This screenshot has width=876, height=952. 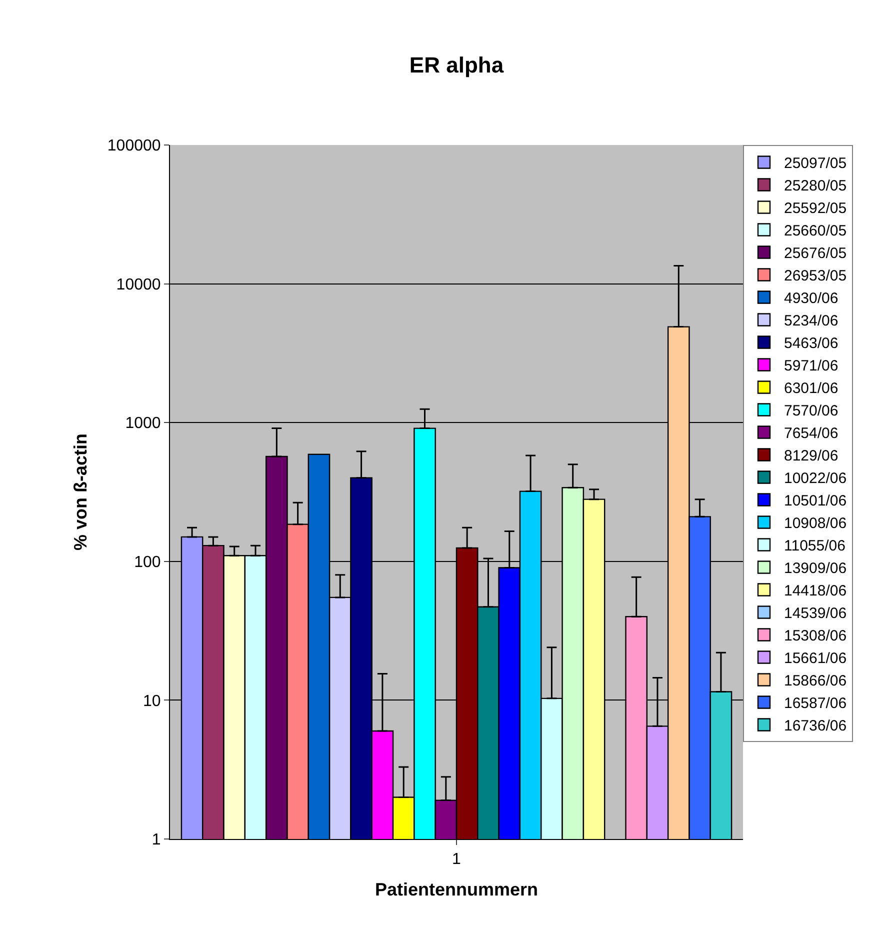 What do you see at coordinates (815, 253) in the screenshot?
I see `legend-label: 25676/05` at bounding box center [815, 253].